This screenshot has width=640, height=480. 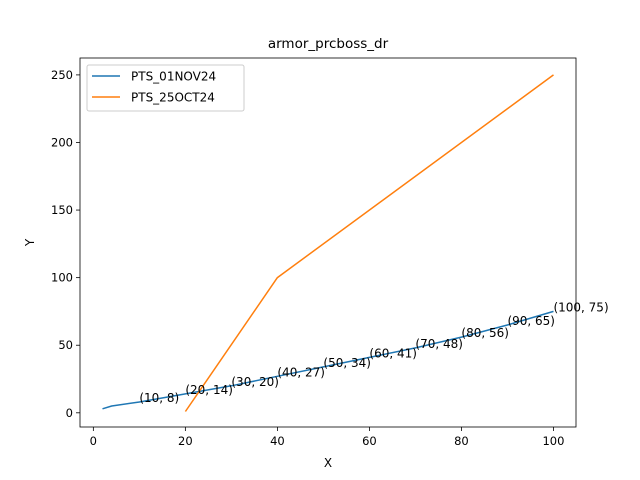 I want to click on y-tick-label: 0, so click(x=69, y=413).